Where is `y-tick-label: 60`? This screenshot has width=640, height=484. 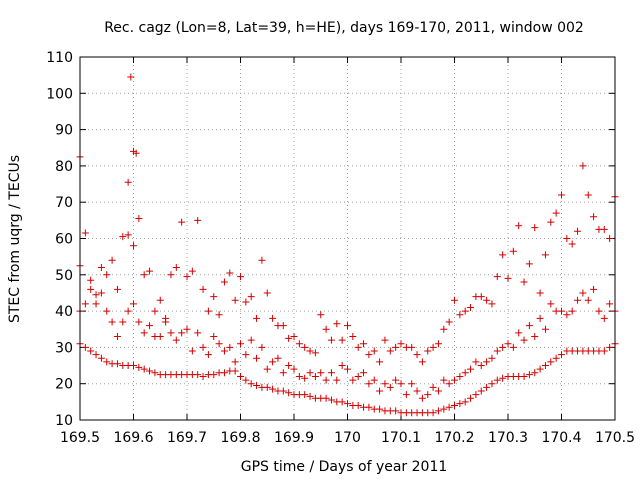
y-tick-label: 60 is located at coordinates (64, 240).